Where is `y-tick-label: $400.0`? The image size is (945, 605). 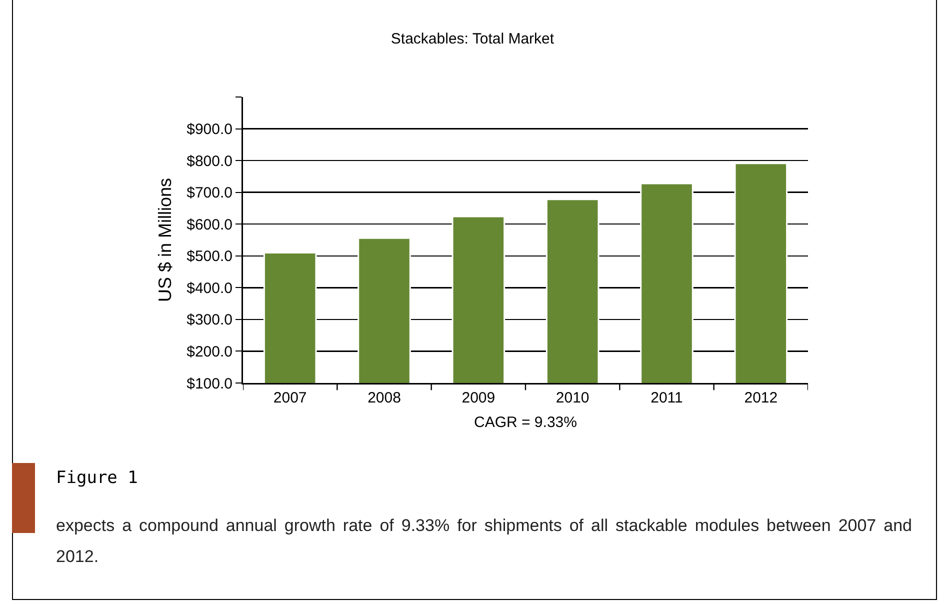 y-tick-label: $400.0 is located at coordinates (209, 288).